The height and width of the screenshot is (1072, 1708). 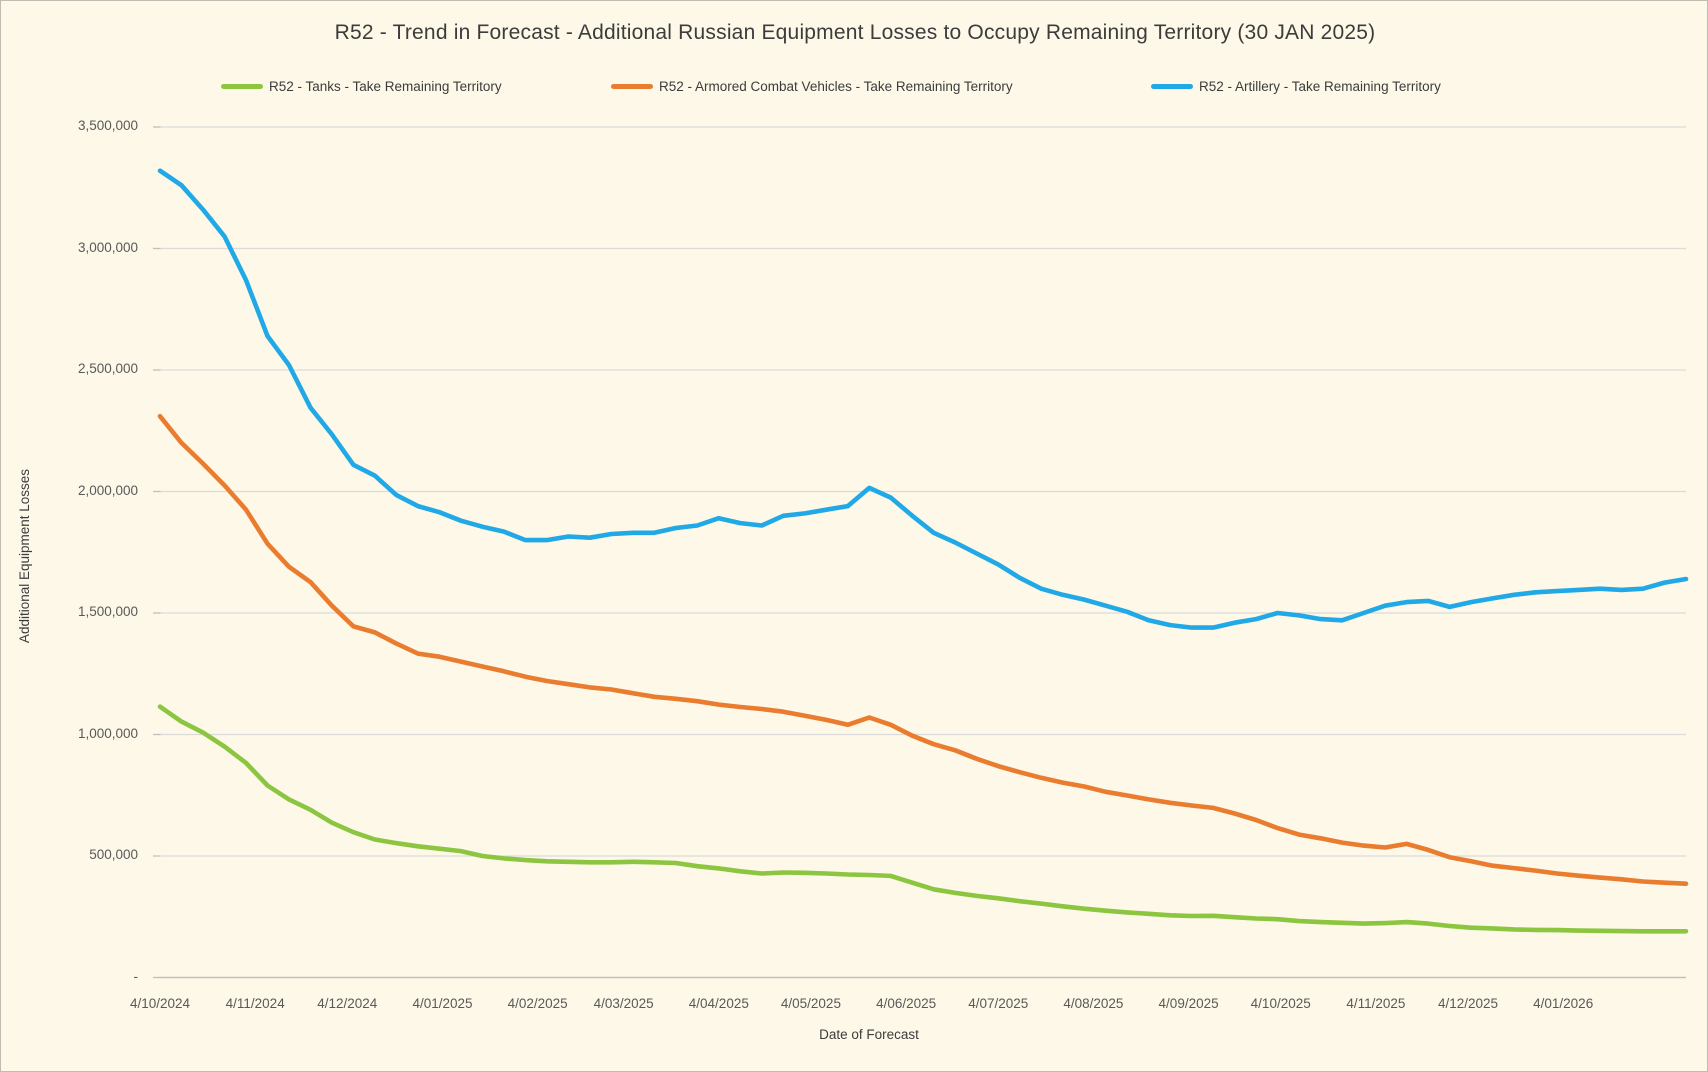 What do you see at coordinates (255, 1003) in the screenshot?
I see `x-tick-label: 4/11/2024` at bounding box center [255, 1003].